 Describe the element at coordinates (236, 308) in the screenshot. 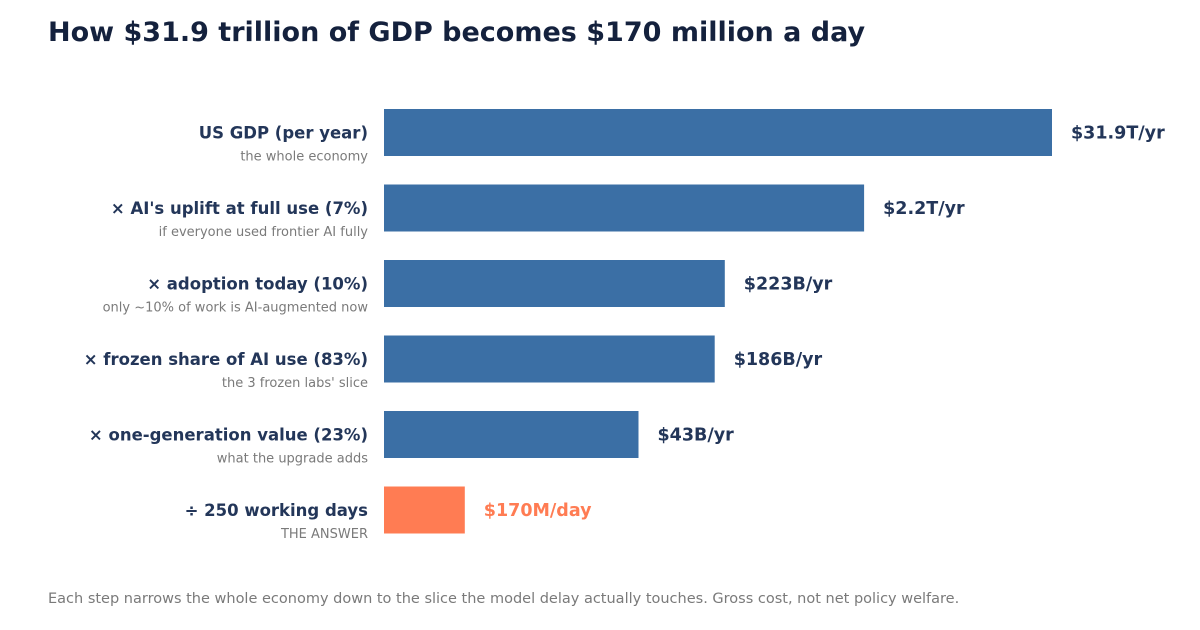

I see `step-sublabel-2: only ~10% of work is AI-augmented now` at that location.